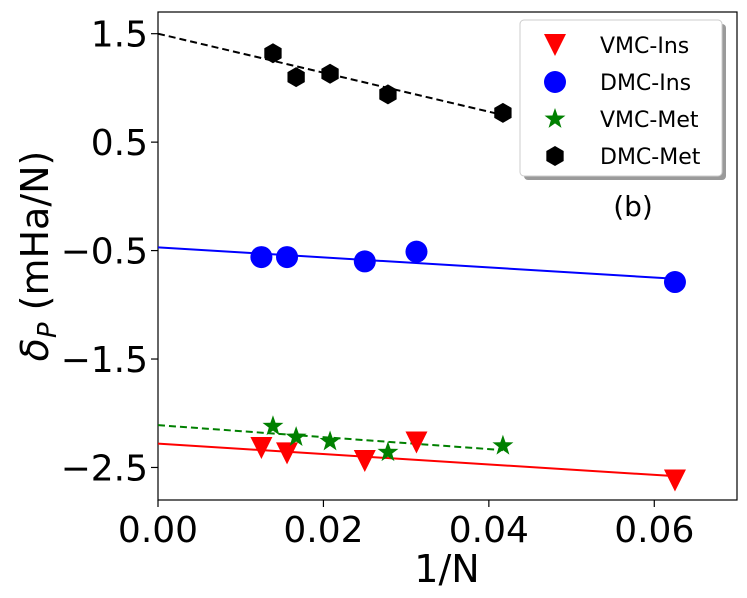  Describe the element at coordinates (35, 237) in the screenshot. I see `y-axis-label-units: (mHa/N)` at that location.